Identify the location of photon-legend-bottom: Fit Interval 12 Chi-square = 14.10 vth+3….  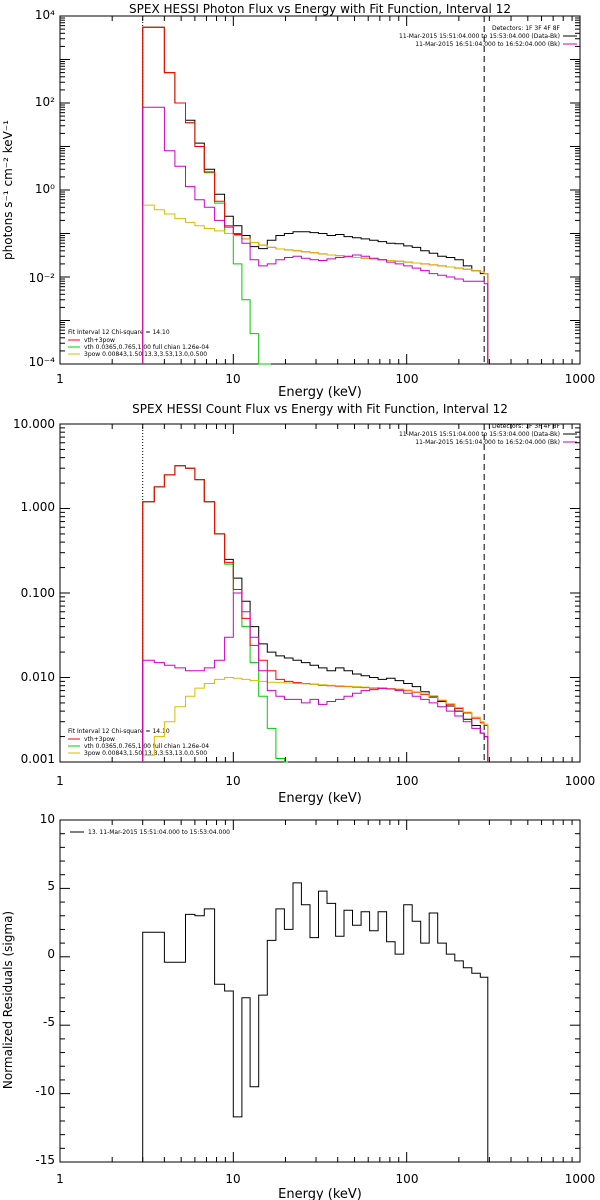
(138, 343).